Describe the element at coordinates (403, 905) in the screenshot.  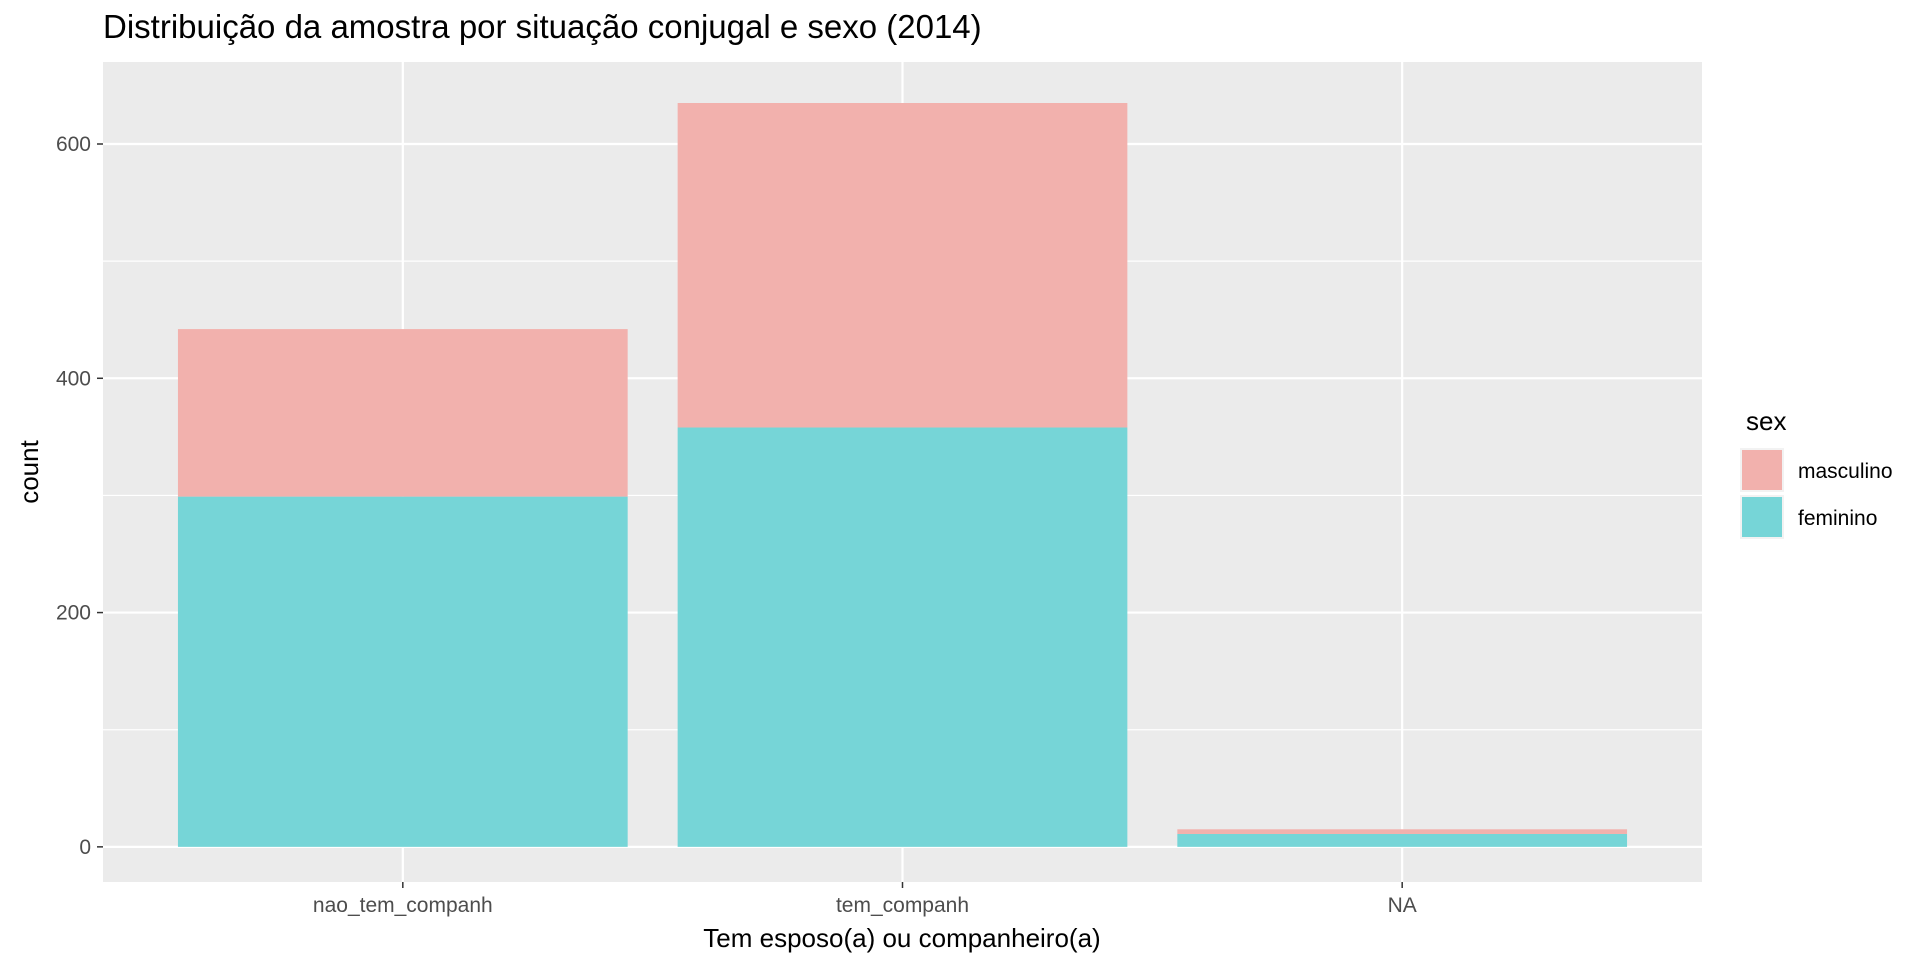
I see `x-tick-label: nao_tem_companh` at that location.